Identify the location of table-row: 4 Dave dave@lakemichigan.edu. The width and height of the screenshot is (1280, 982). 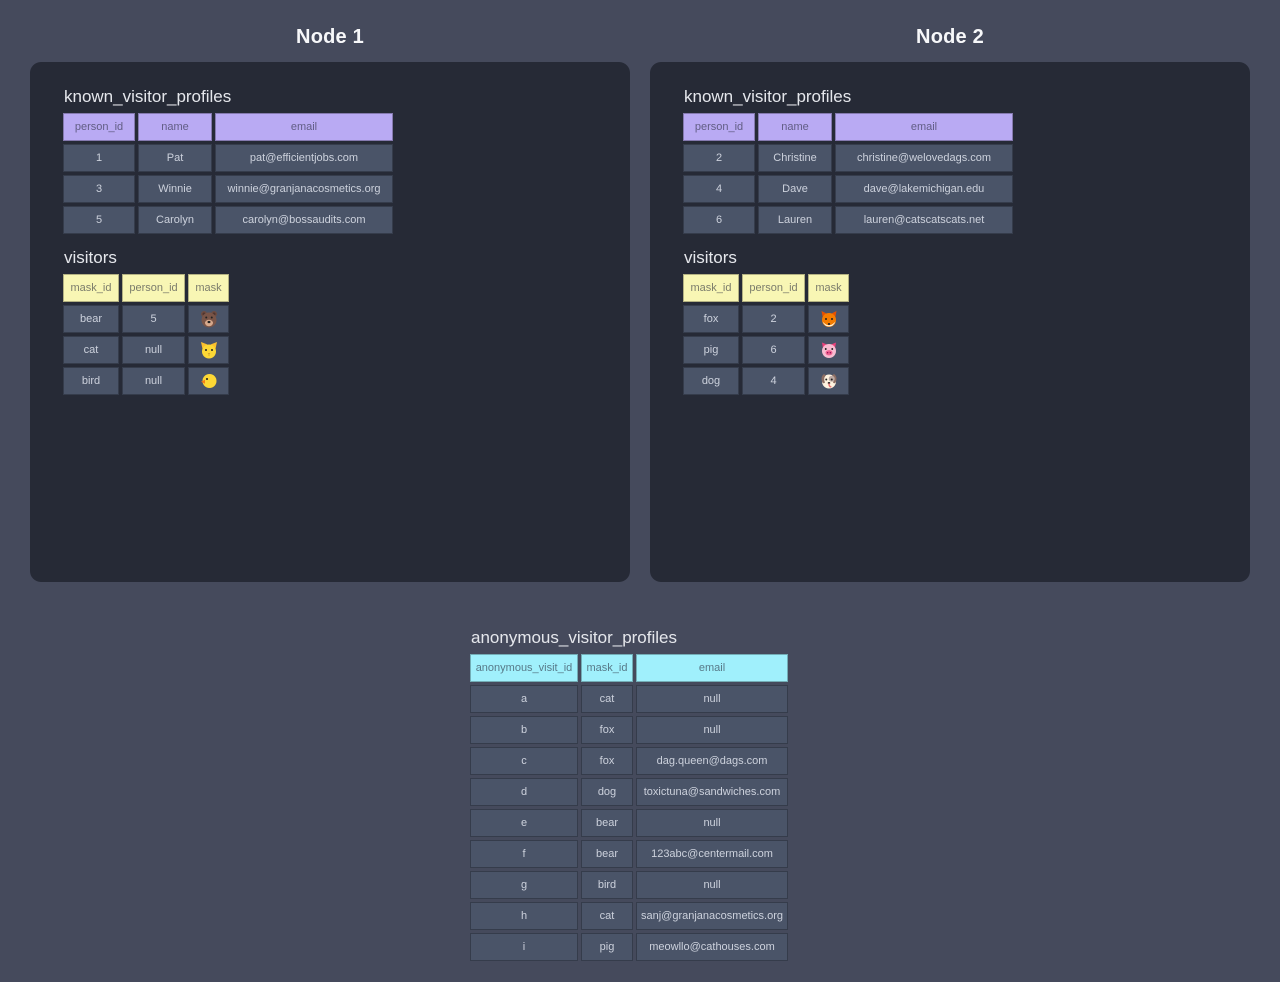
(848, 189).